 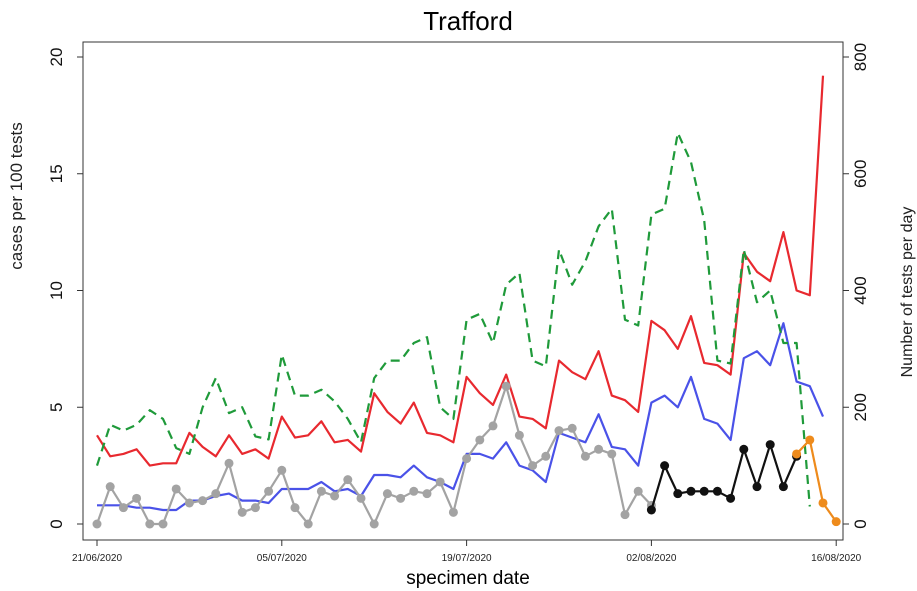 I want to click on y2-tick-label: 0, so click(x=860, y=523).